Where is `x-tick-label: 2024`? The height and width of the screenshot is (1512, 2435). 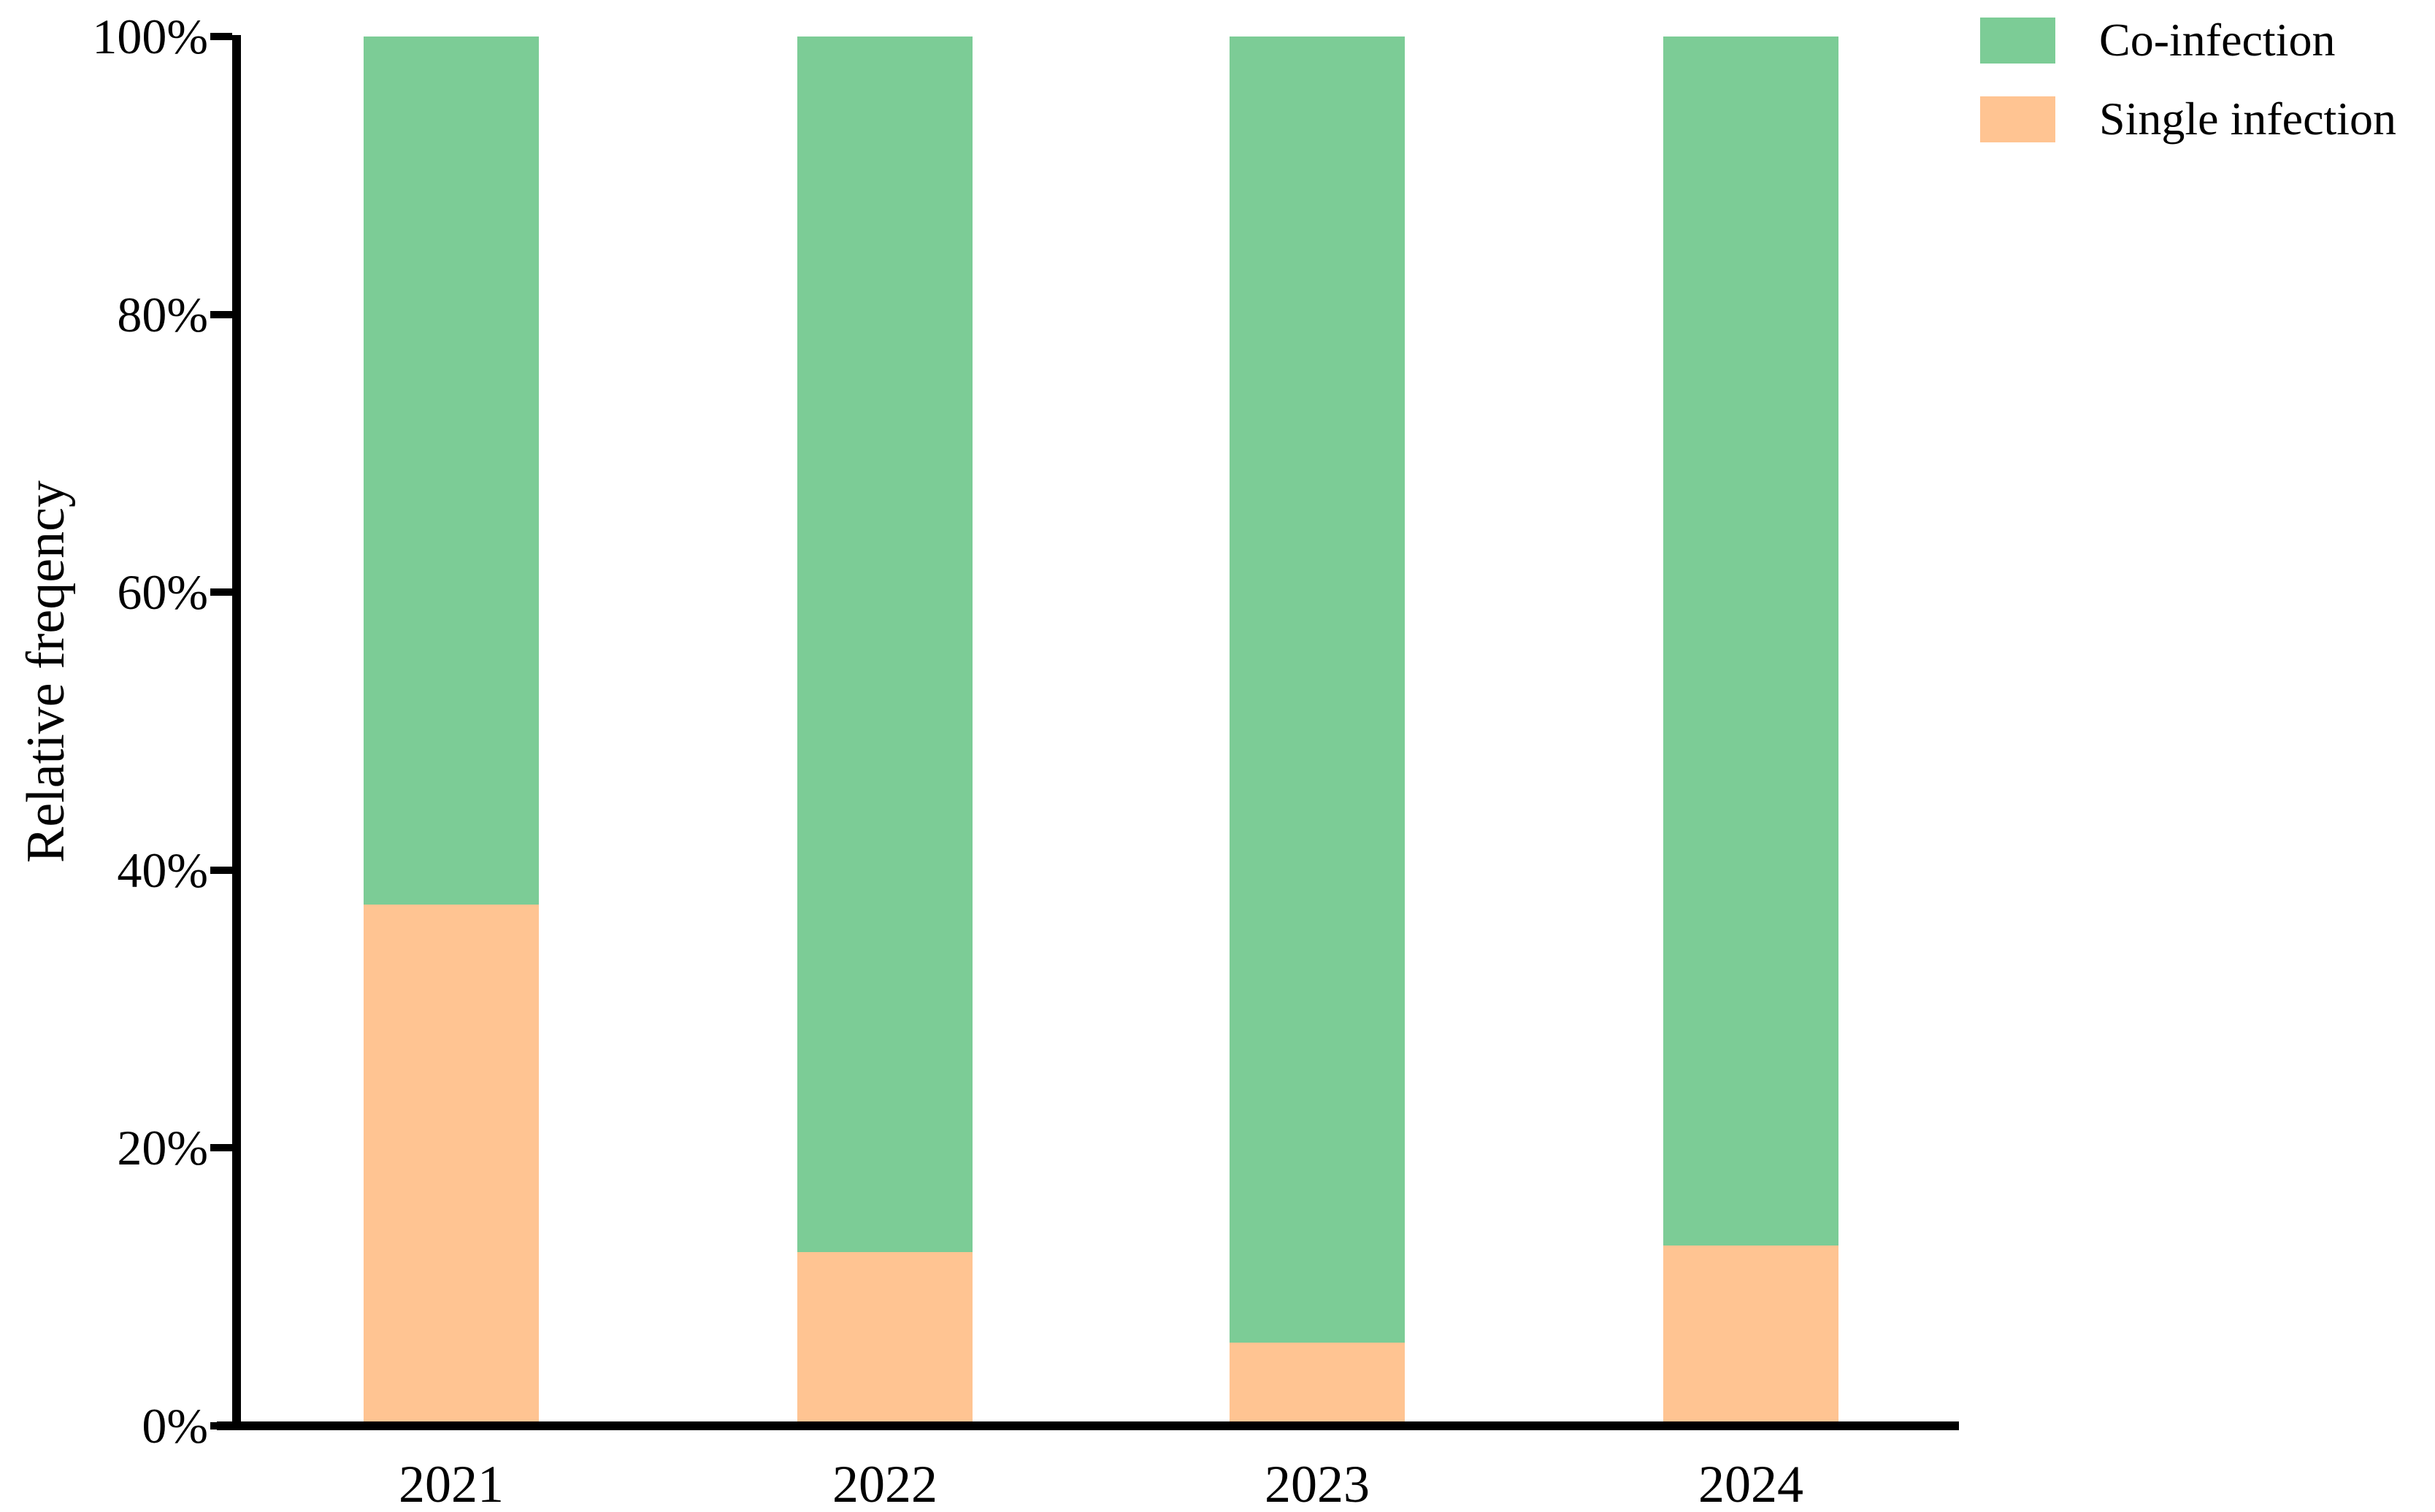 x-tick-label: 2024 is located at coordinates (1750, 1483).